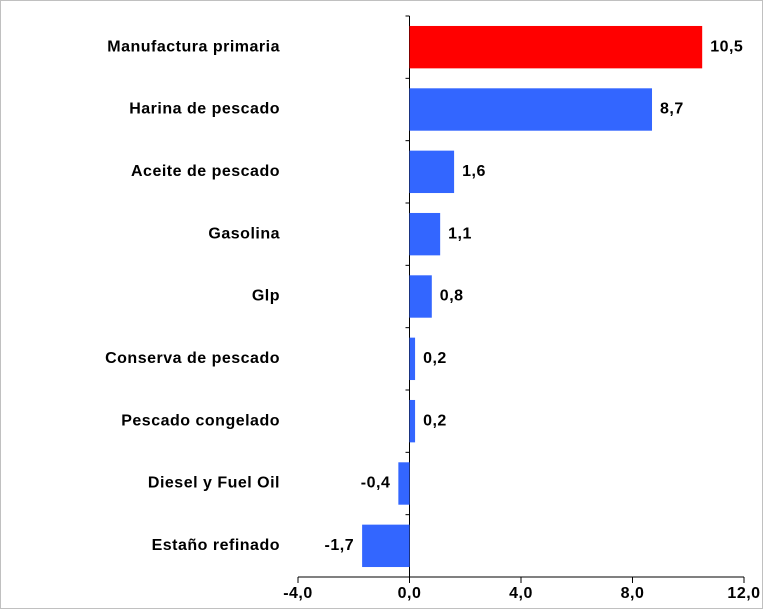 Image resolution: width=763 pixels, height=609 pixels. I want to click on data-label: 10,5, so click(726, 46).